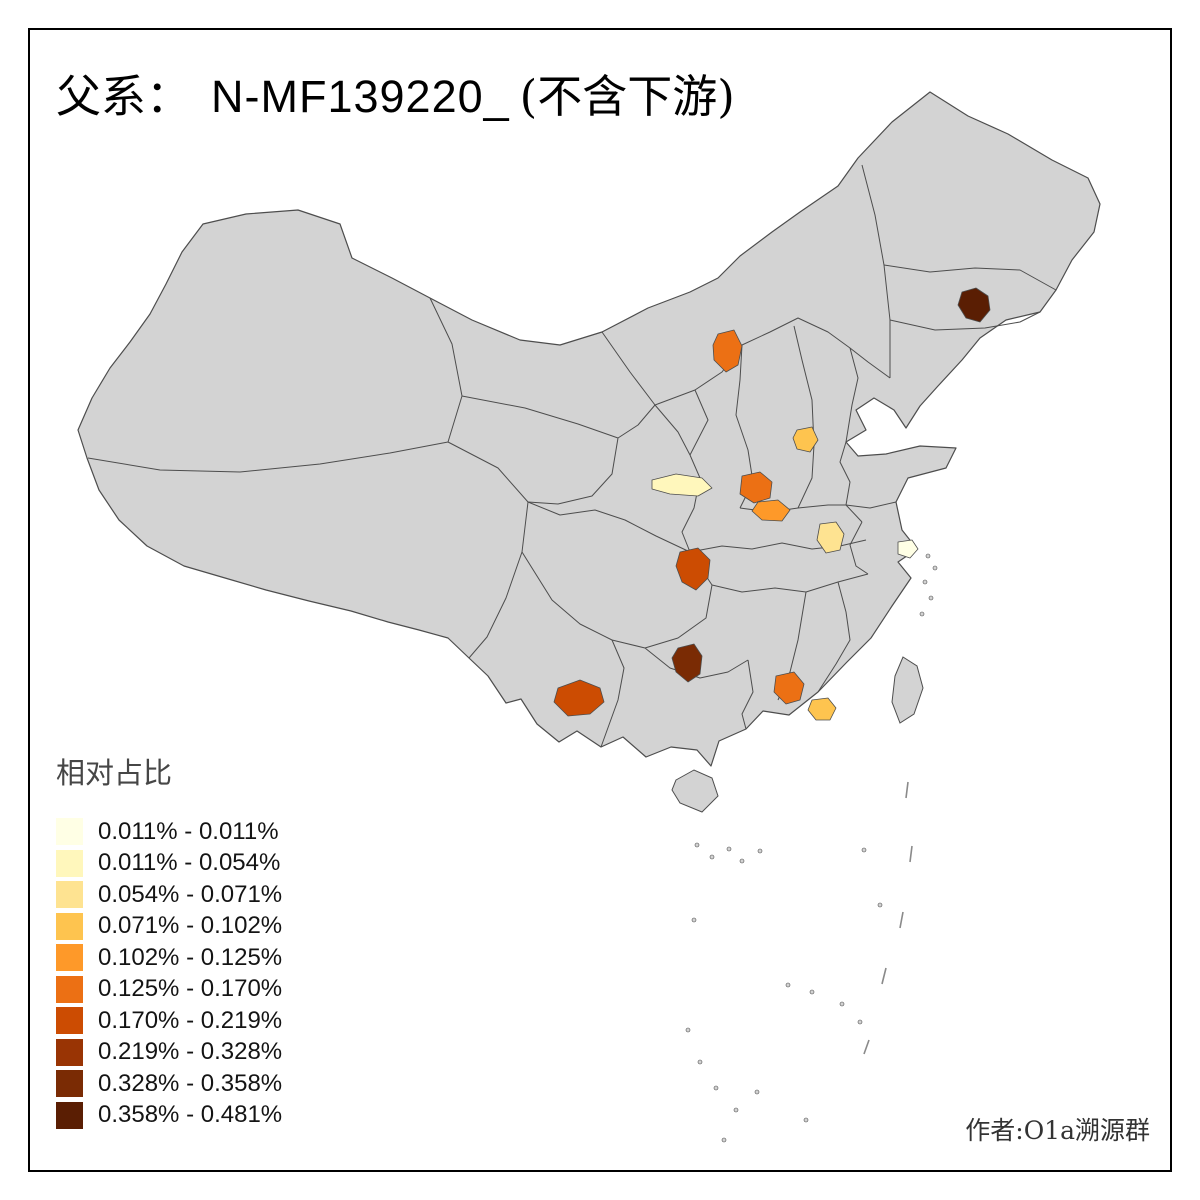 The image size is (1200, 1200). I want to click on legend-label: 0.054% - 0.071%, so click(190, 894).